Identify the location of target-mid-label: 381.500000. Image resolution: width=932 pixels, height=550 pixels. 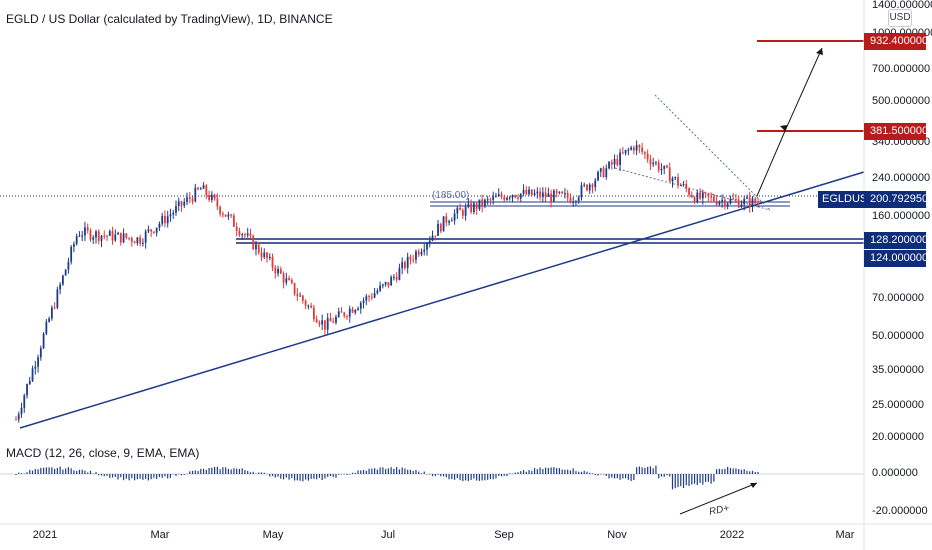
(896, 131).